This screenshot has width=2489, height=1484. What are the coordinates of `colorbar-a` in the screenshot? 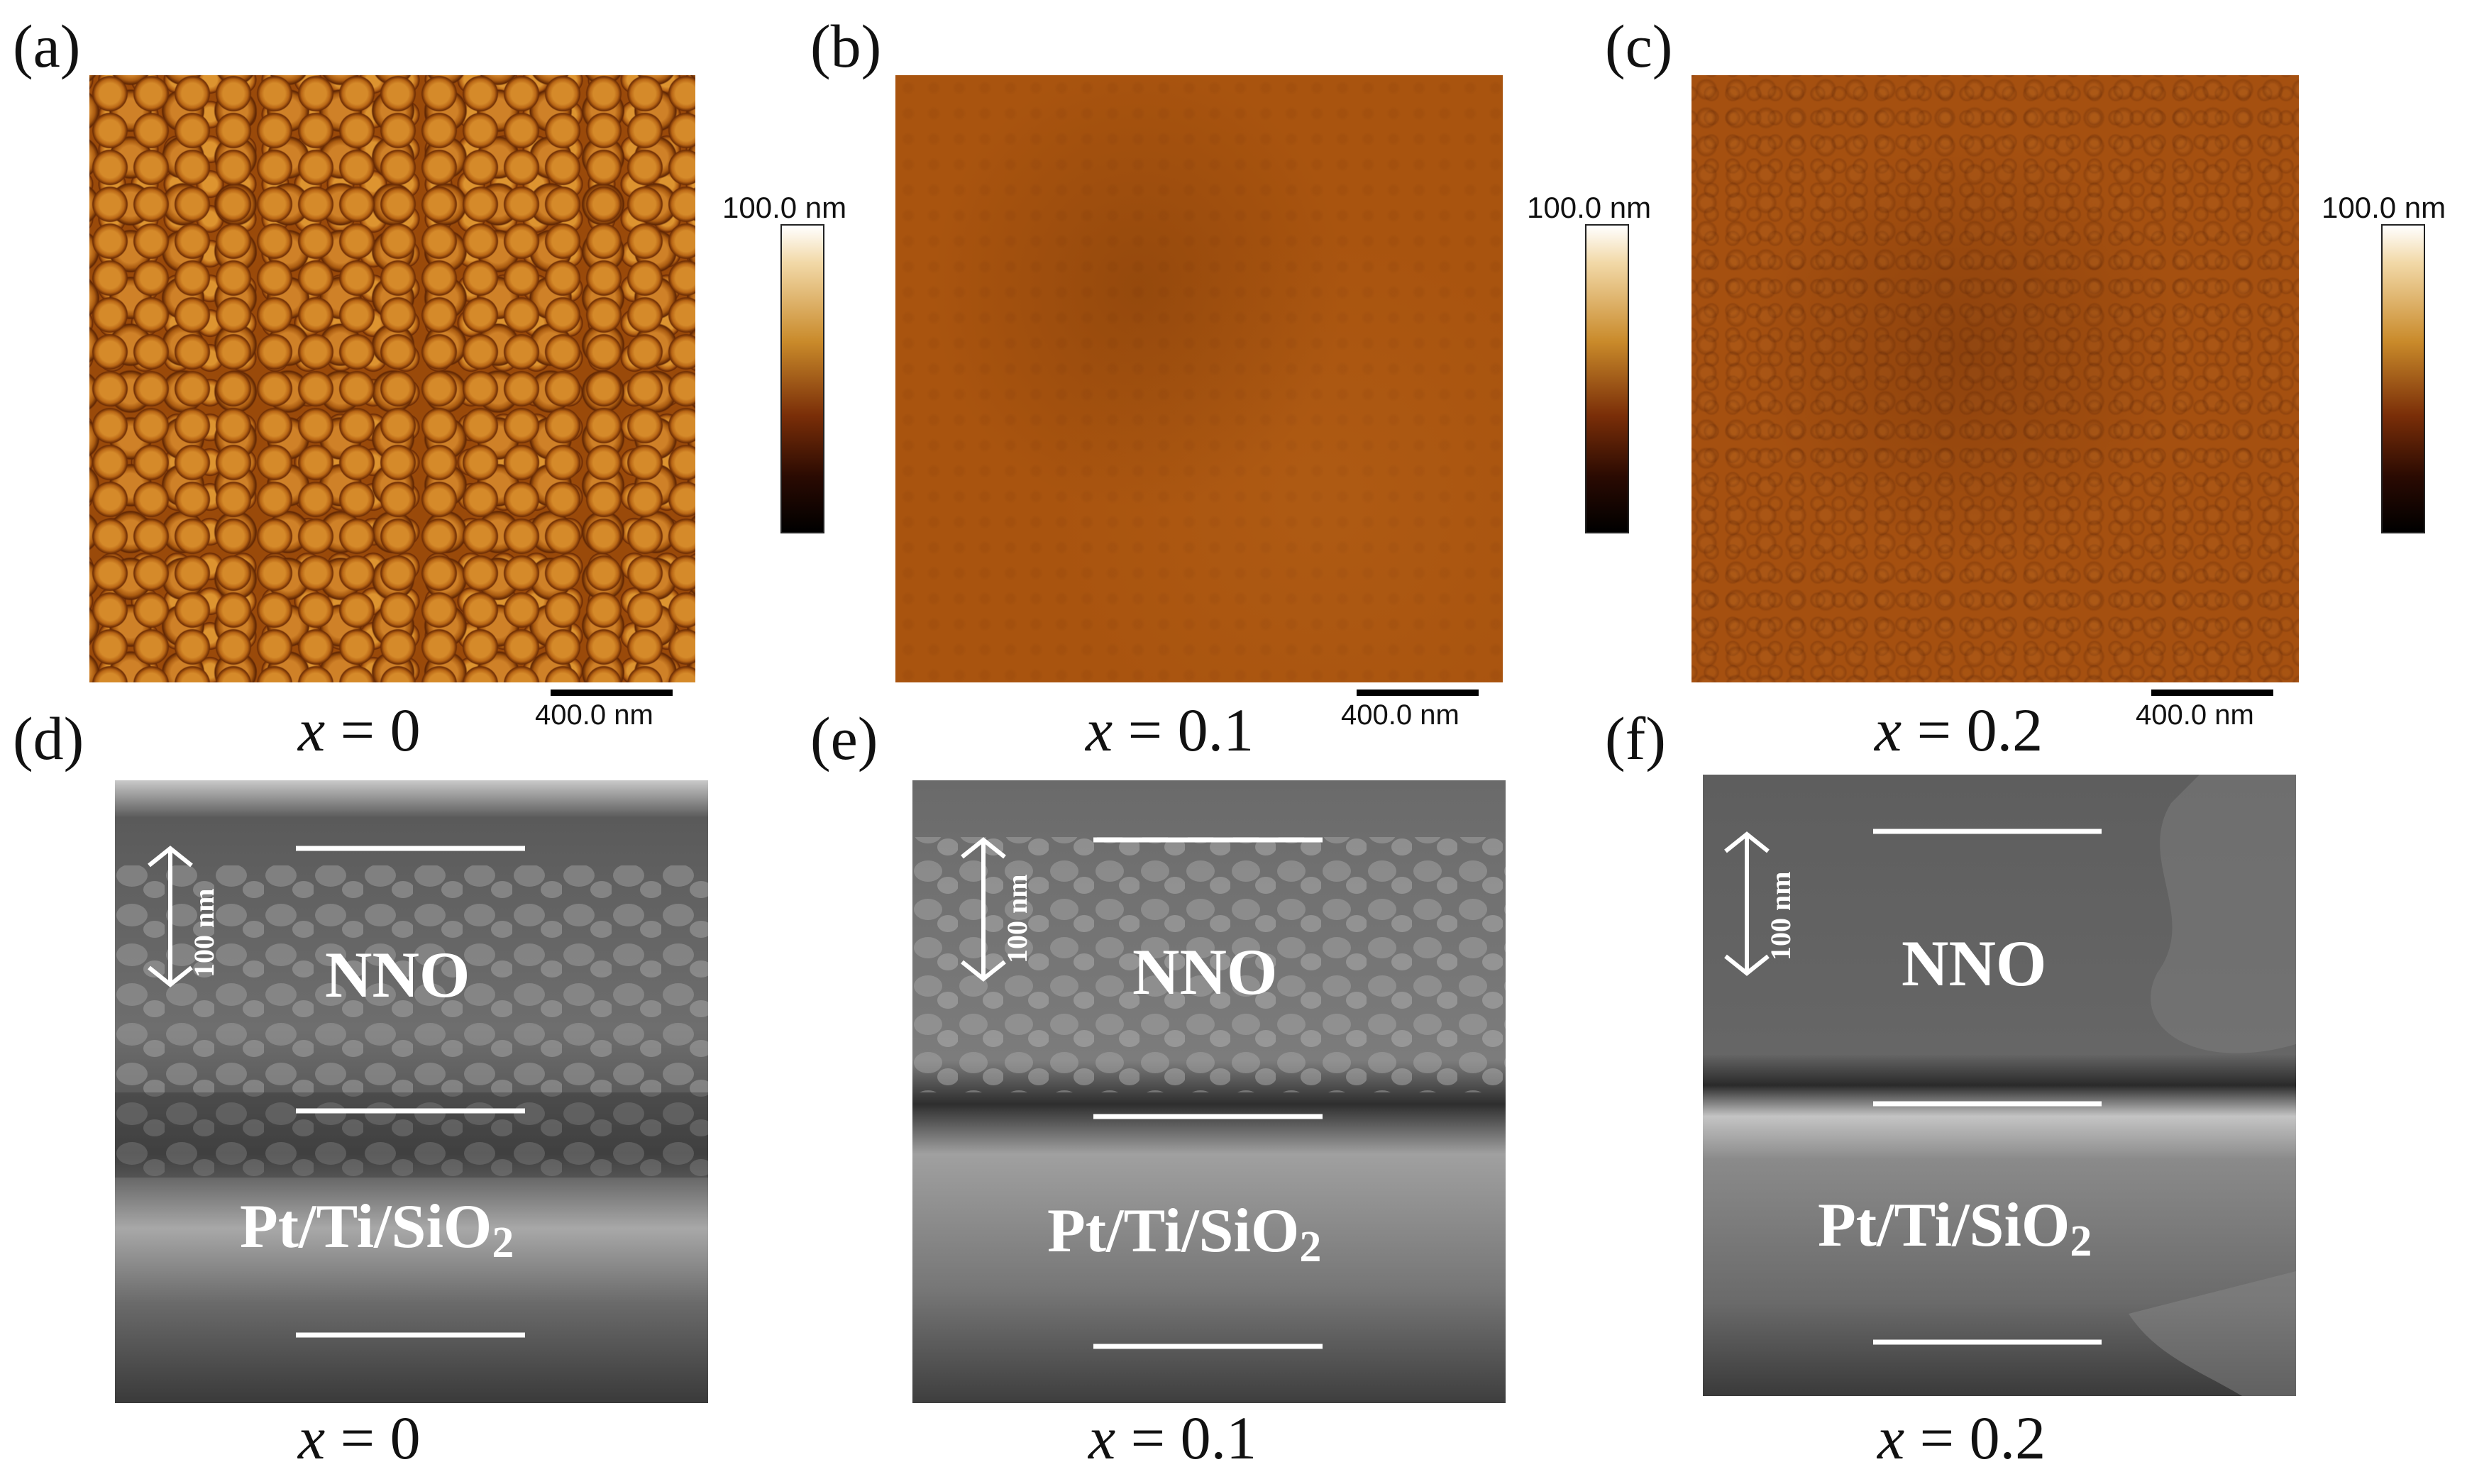 It's located at (802, 378).